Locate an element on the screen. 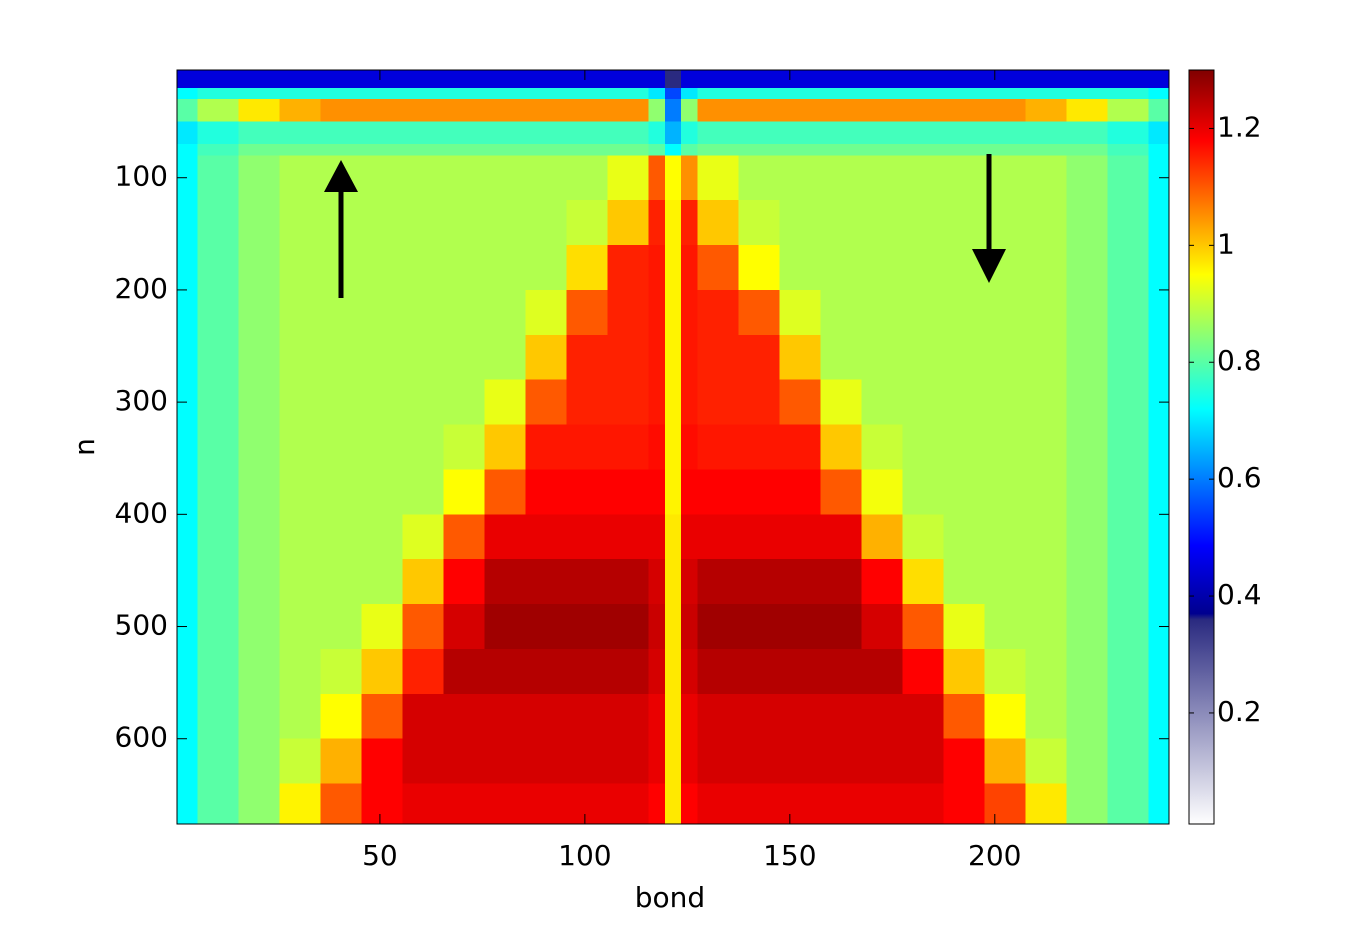  colorbar-tick-label: 1.2 is located at coordinates (1239, 126).